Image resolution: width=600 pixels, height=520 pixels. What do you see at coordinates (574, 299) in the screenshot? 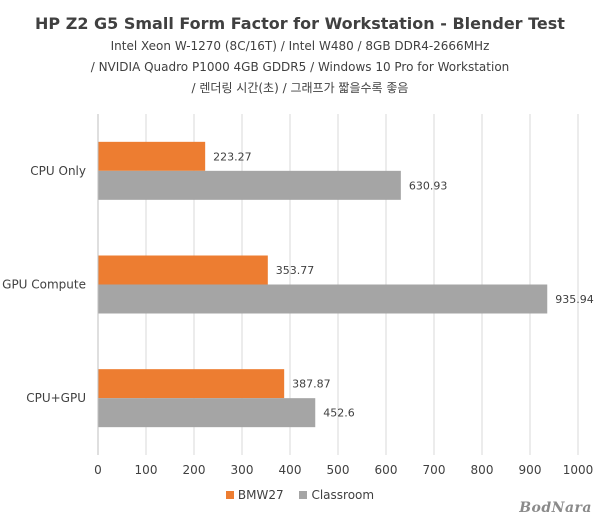
I see `data-label-classroom-gpu-compute: 935.94` at bounding box center [574, 299].